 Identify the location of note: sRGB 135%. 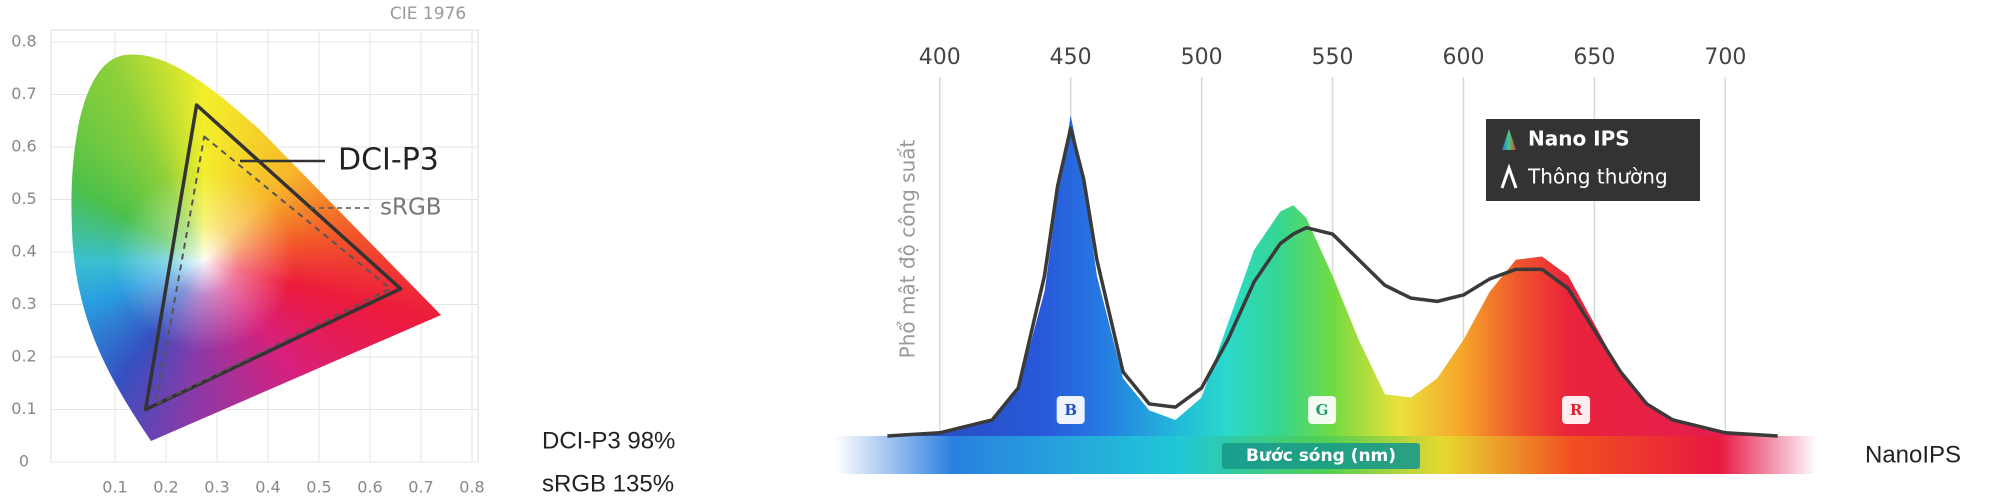
(608, 483).